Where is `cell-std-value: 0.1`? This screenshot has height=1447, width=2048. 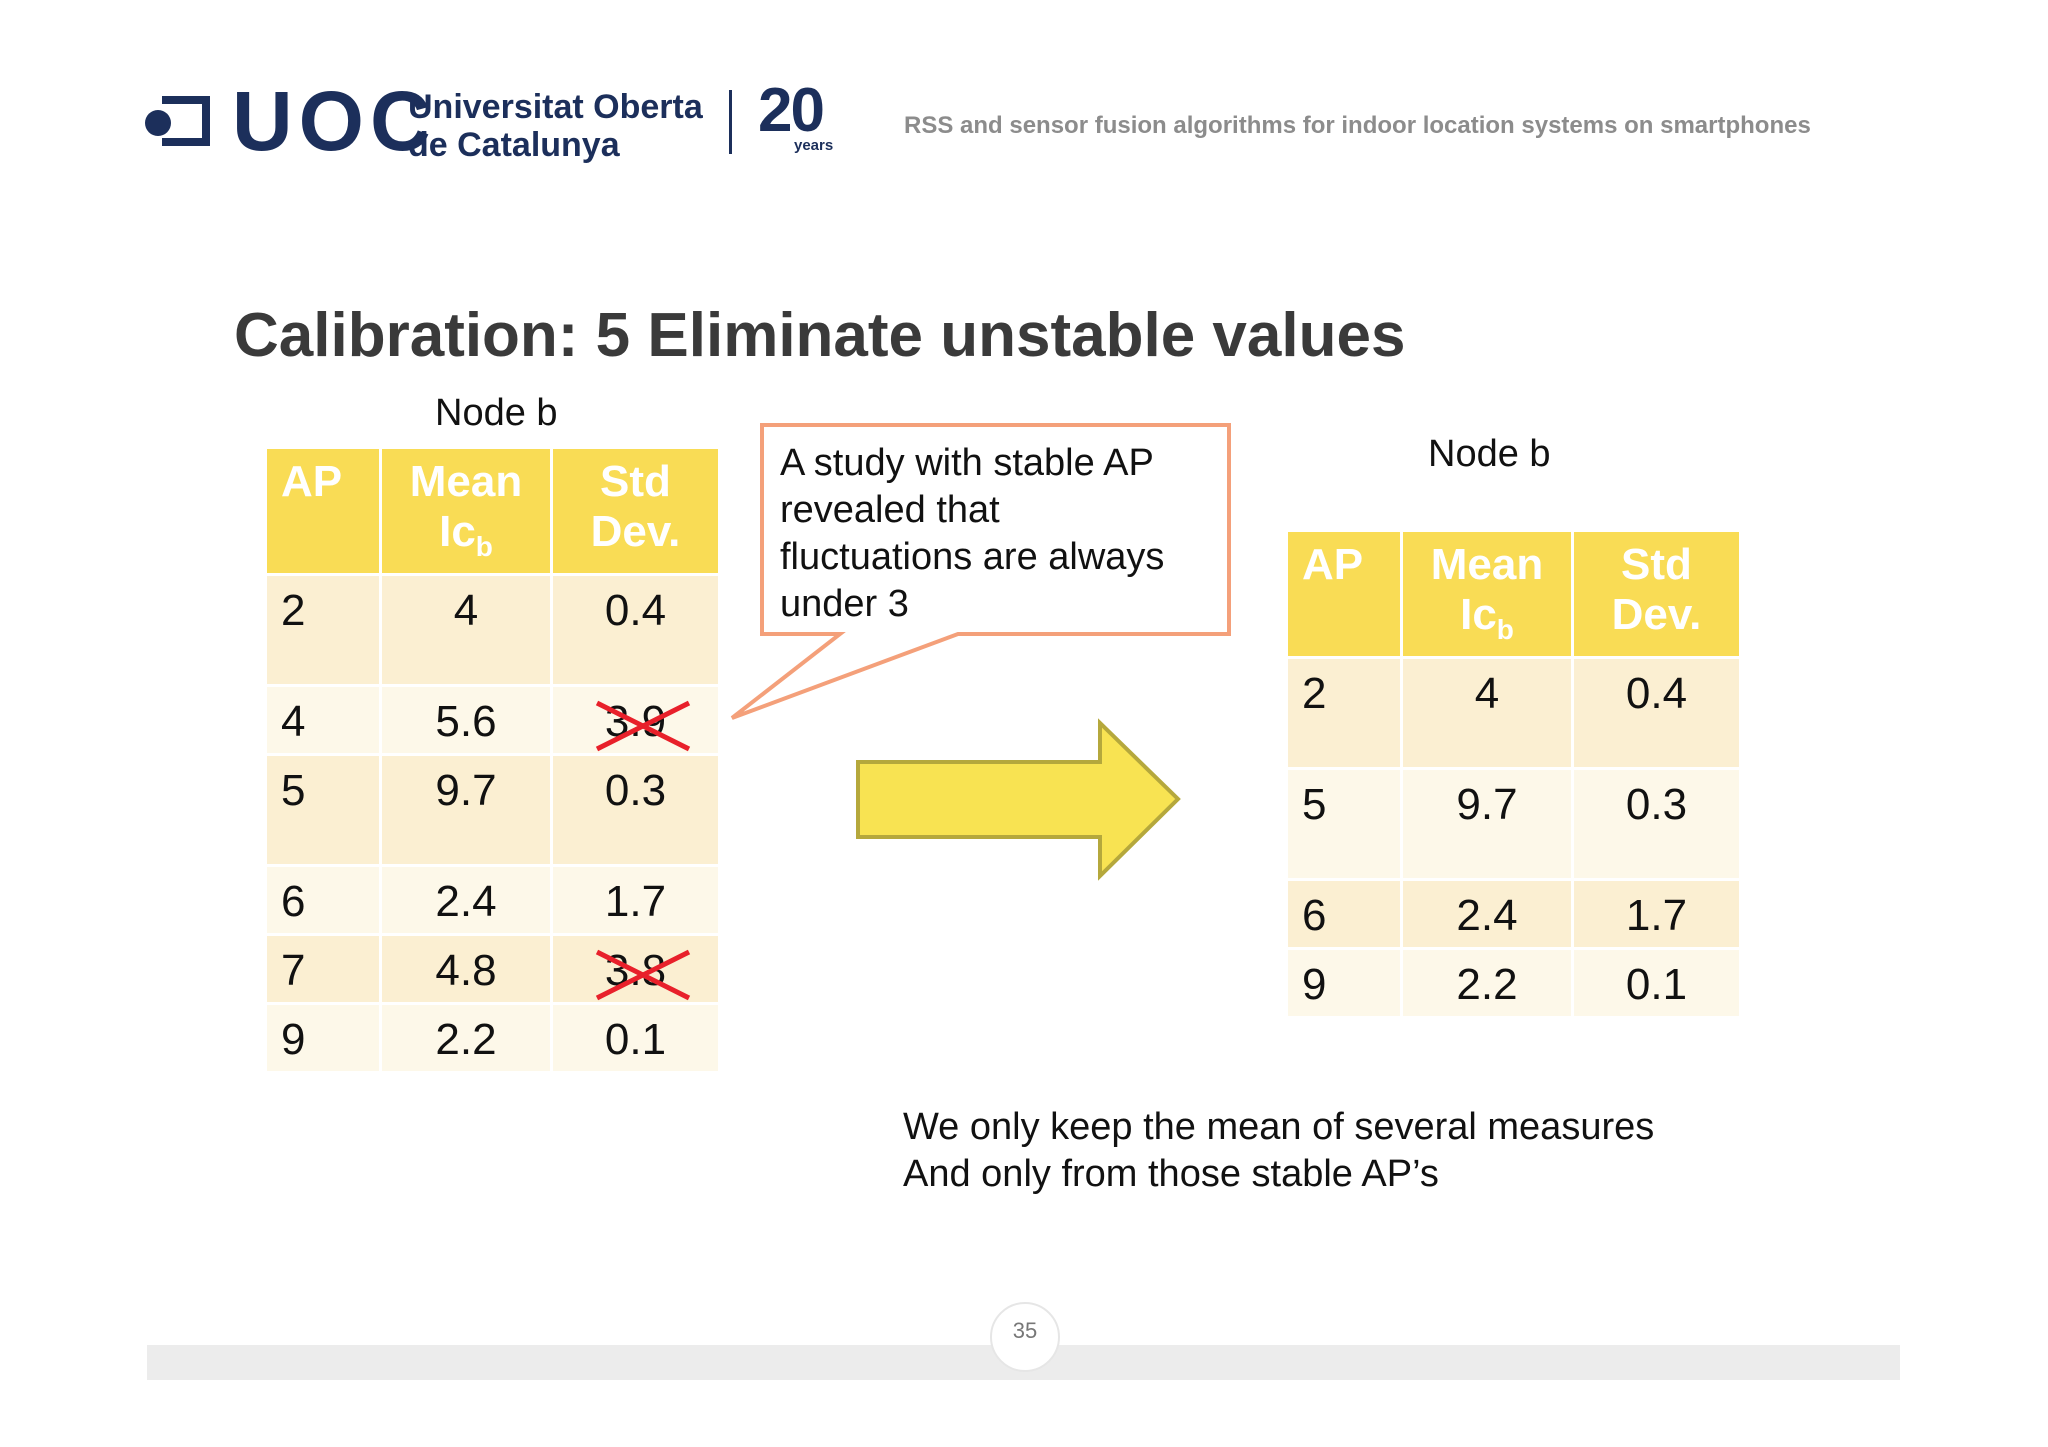
cell-std-value: 0.1 is located at coordinates (635, 1039).